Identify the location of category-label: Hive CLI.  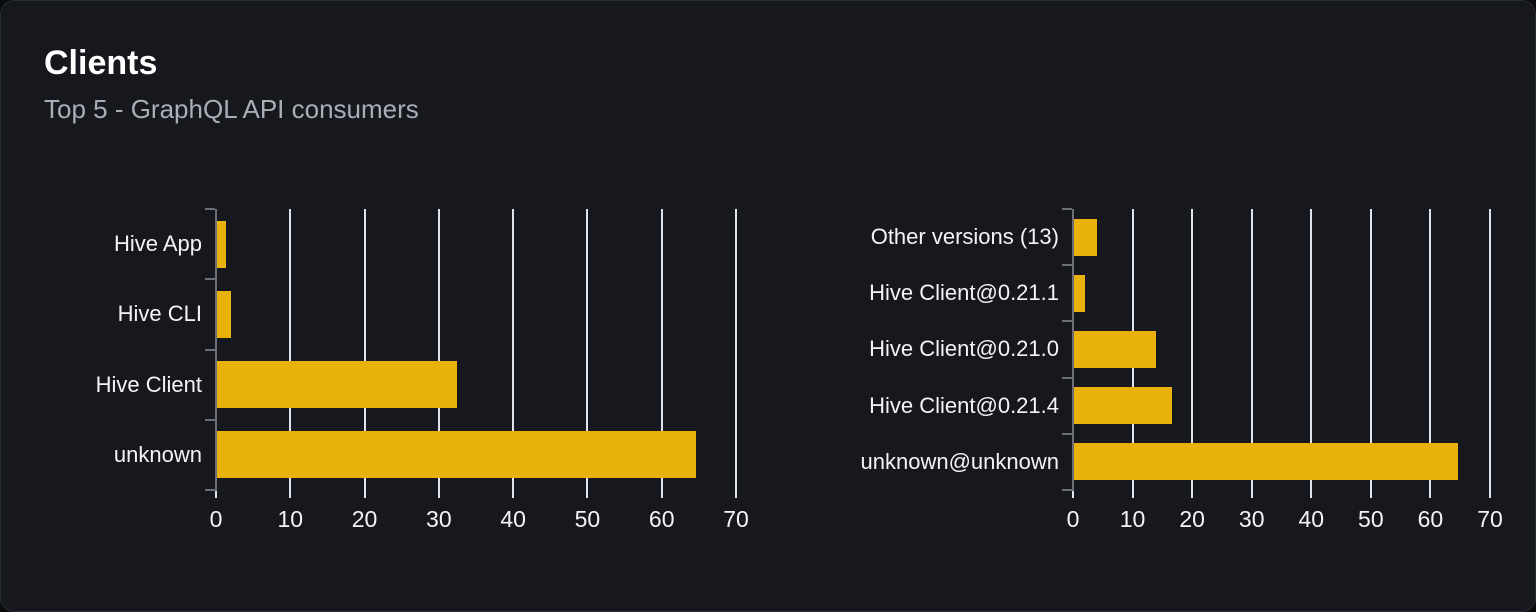
(159, 314).